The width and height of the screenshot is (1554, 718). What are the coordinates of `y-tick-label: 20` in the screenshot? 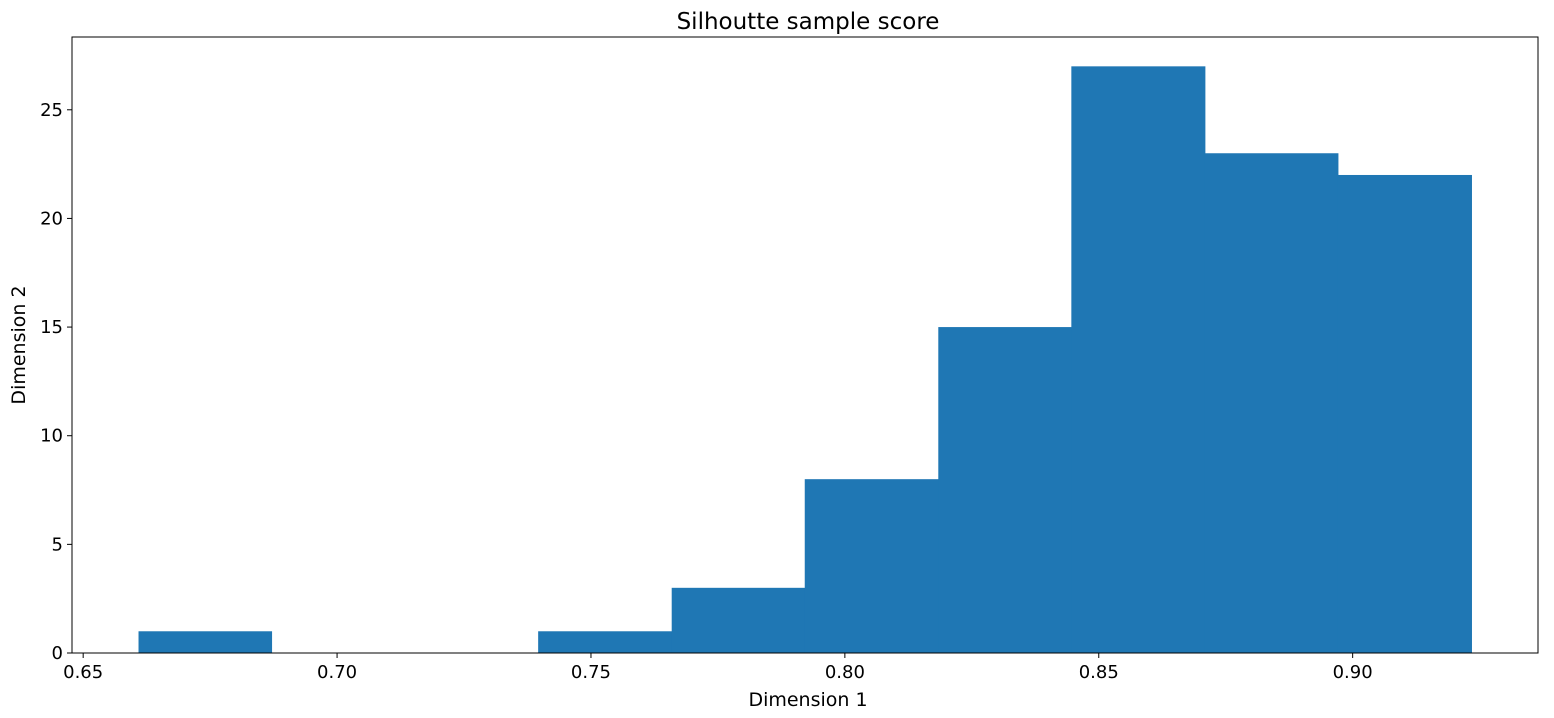 It's located at (51, 218).